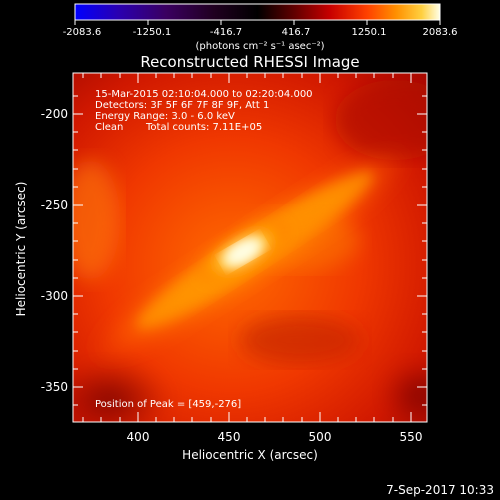 This screenshot has width=500, height=500. What do you see at coordinates (296, 32) in the screenshot?
I see `colorbar-tick-label: 416.7` at bounding box center [296, 32].